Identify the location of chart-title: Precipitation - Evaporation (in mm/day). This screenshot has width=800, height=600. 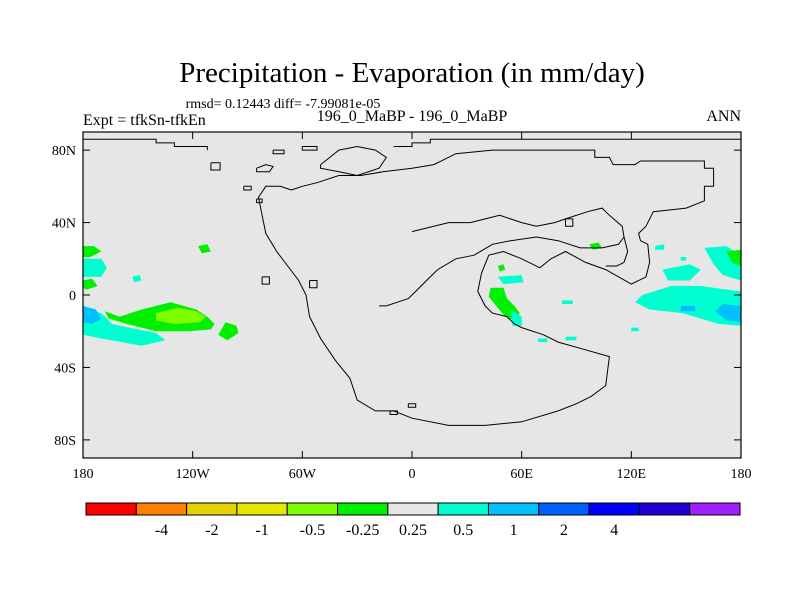
(412, 73).